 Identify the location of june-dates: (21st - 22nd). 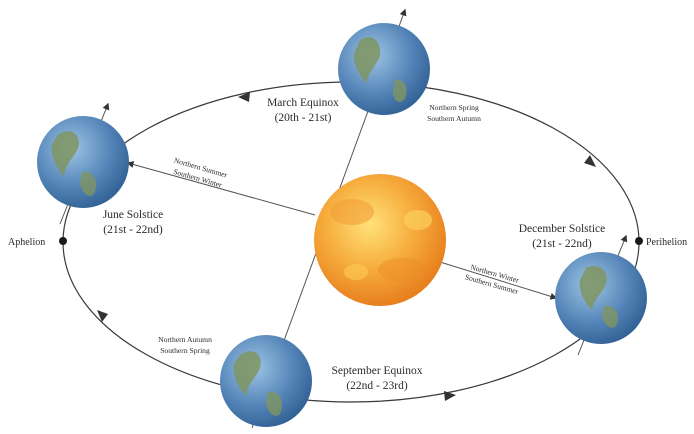
(133, 230).